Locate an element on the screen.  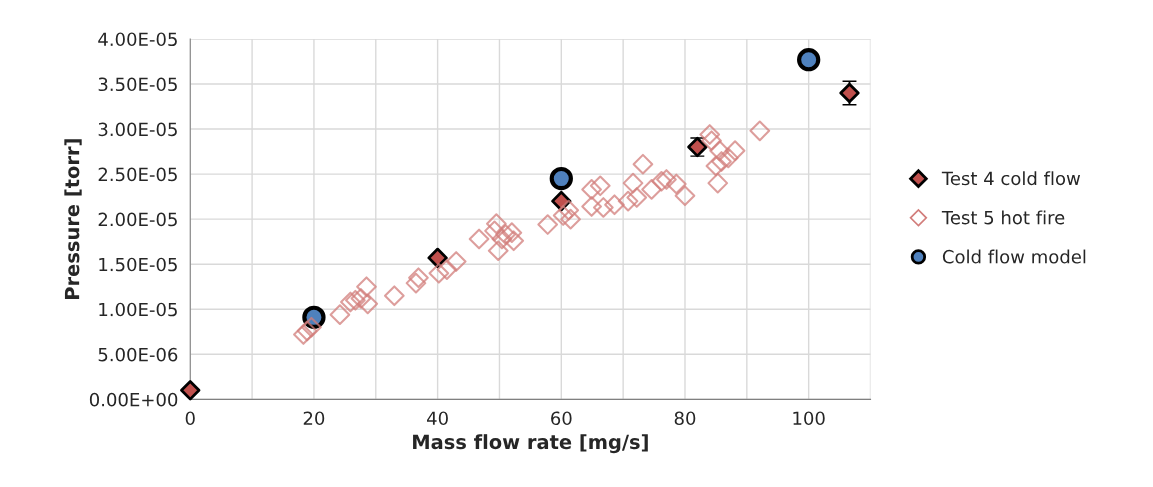
y-tick-label: 4.00E-05 is located at coordinates (137, 39).